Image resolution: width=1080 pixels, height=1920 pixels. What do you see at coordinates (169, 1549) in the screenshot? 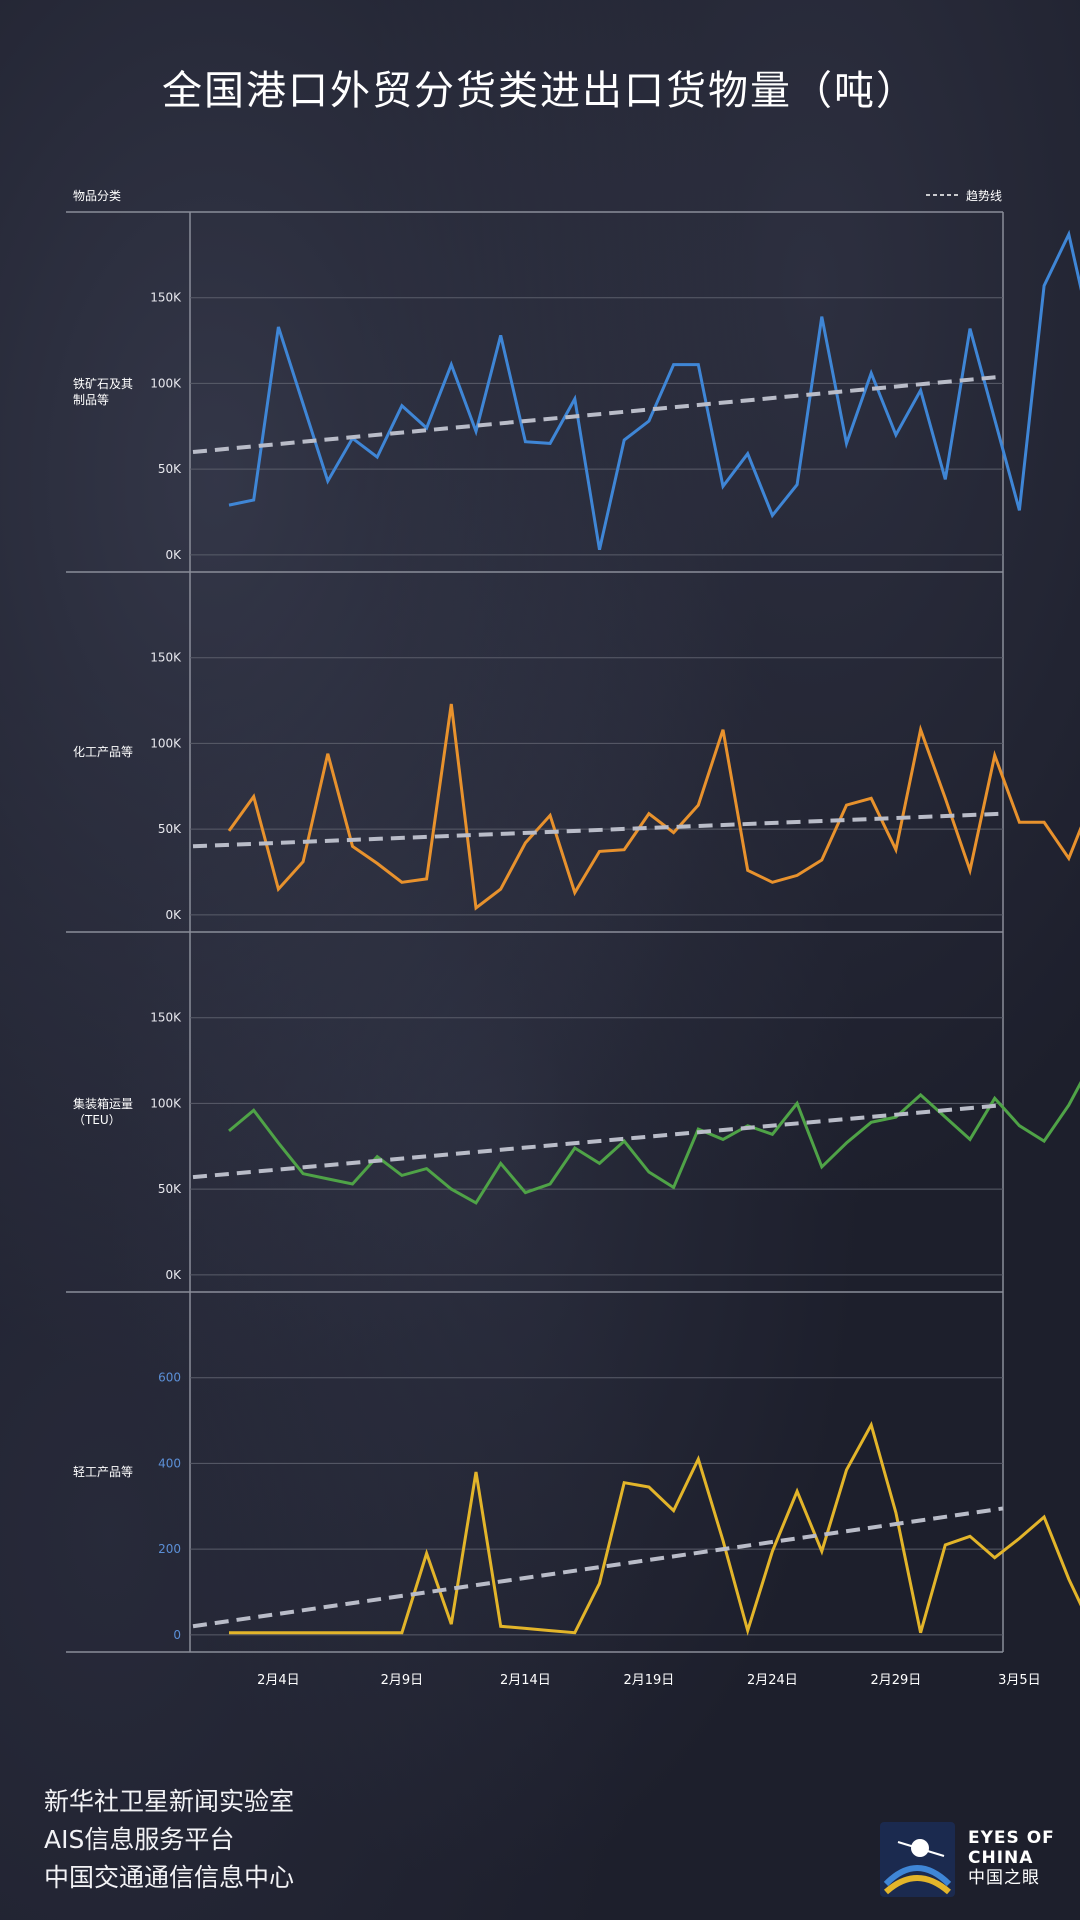
I see `y-tick-label: 200` at bounding box center [169, 1549].